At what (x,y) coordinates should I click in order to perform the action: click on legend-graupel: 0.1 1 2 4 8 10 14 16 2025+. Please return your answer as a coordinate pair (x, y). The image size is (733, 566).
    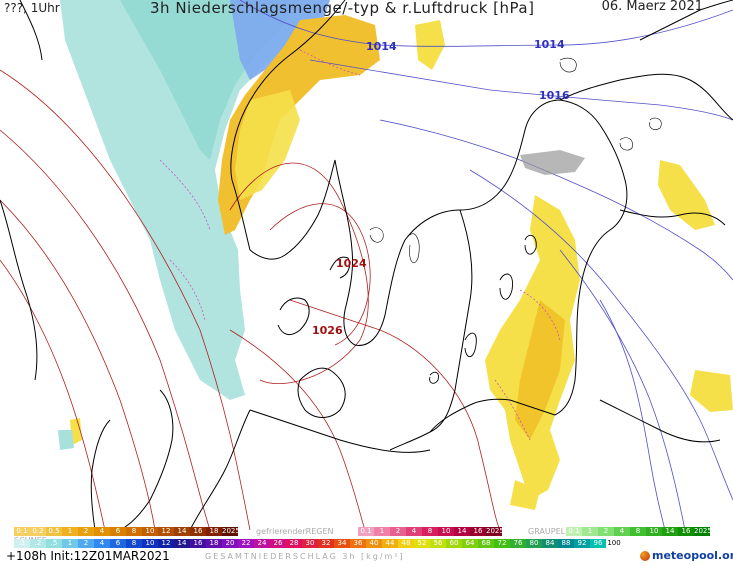
    Looking at the image, I should click on (638, 531).